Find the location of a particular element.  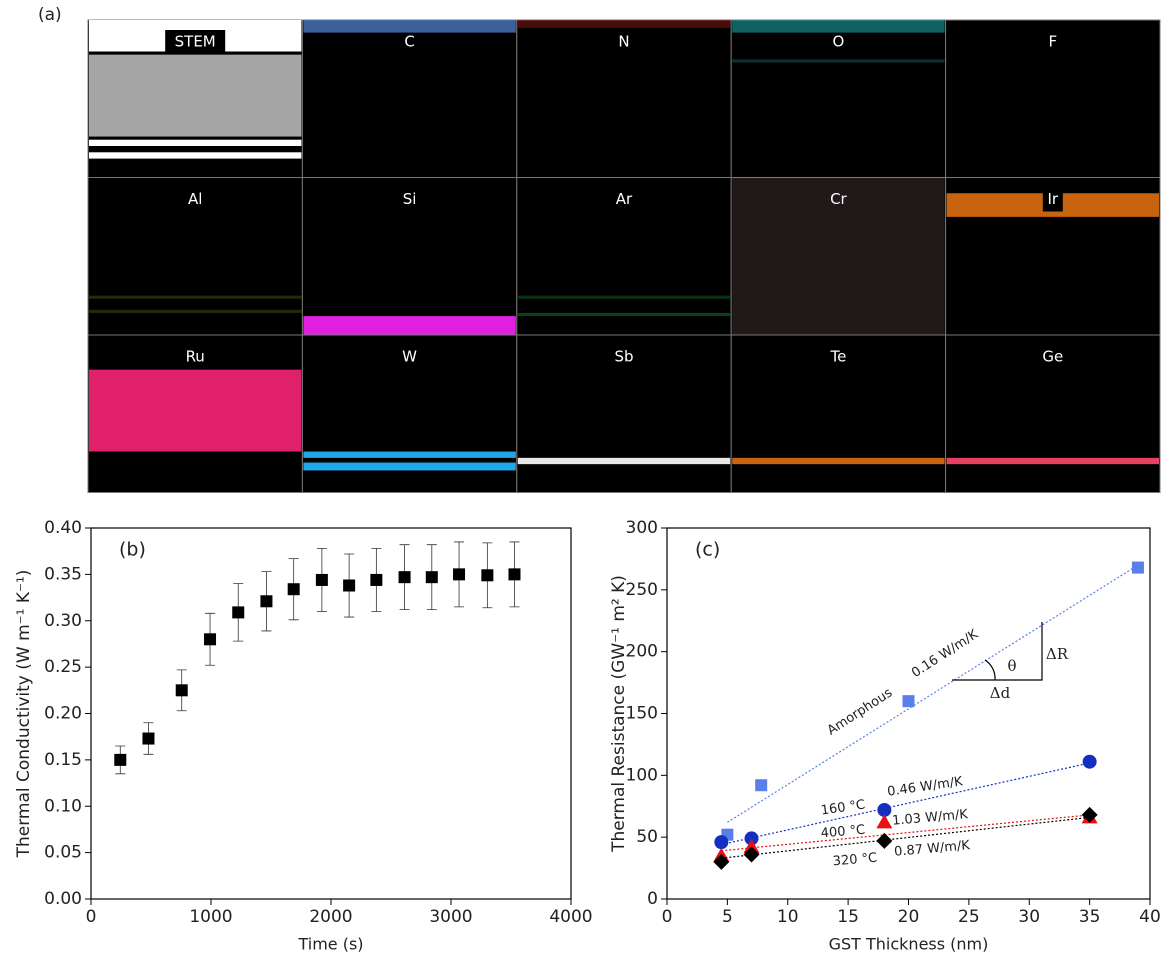

series-label: 320 °C is located at coordinates (855, 860).